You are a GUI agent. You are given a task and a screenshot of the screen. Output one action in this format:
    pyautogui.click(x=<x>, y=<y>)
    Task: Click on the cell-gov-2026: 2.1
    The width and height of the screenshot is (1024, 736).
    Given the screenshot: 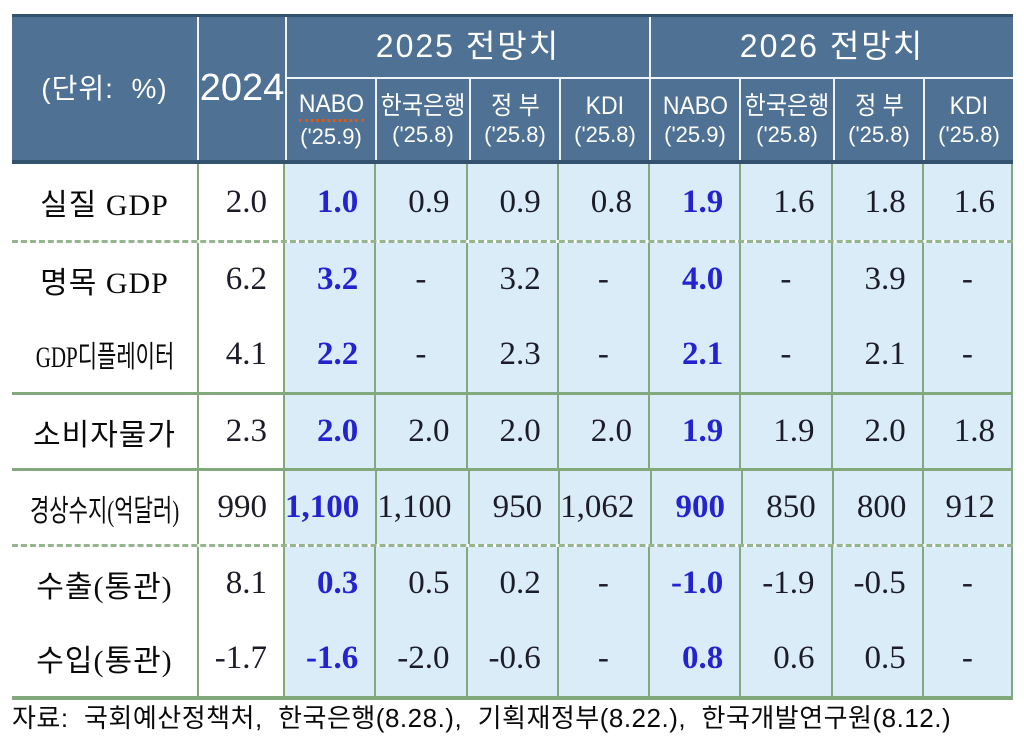 What is the action you would take?
    pyautogui.click(x=876, y=354)
    